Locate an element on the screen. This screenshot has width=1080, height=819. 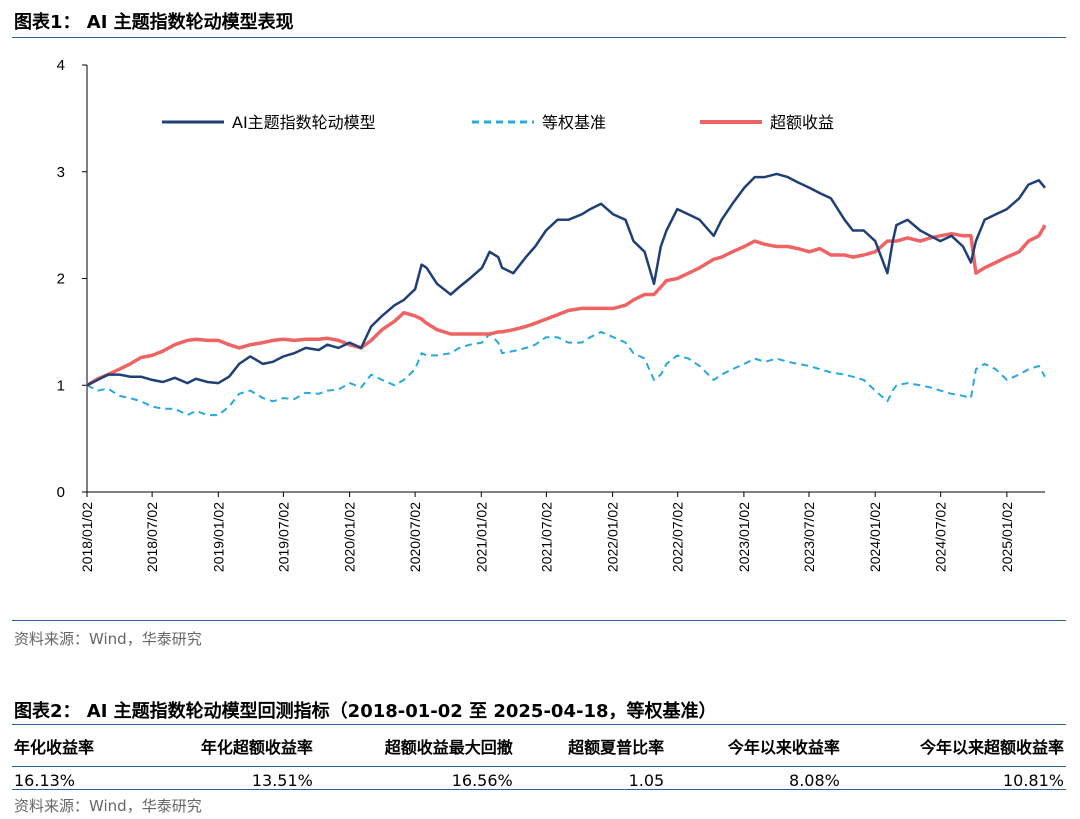
header-cell: 年化超额收益率 is located at coordinates (227, 747).